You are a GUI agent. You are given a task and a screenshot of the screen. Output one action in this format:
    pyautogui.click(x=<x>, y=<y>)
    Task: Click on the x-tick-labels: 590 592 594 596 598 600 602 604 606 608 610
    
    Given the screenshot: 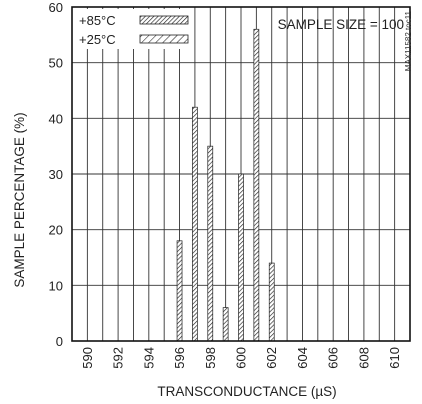 What is the action you would take?
    pyautogui.click(x=241, y=358)
    